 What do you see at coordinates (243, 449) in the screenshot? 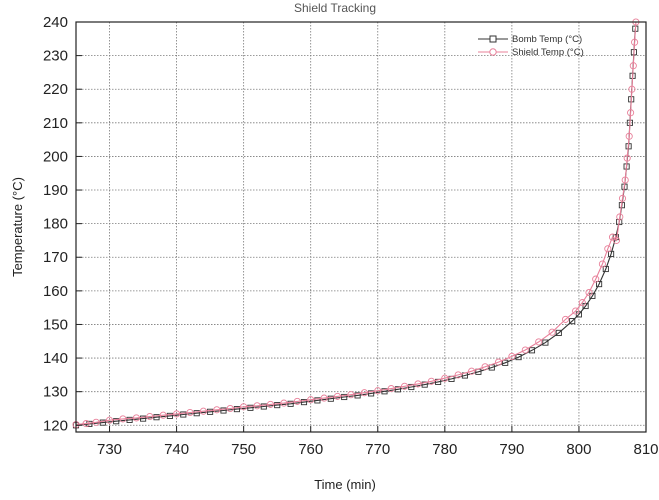
I see `x-tick-label: 750` at bounding box center [243, 449].